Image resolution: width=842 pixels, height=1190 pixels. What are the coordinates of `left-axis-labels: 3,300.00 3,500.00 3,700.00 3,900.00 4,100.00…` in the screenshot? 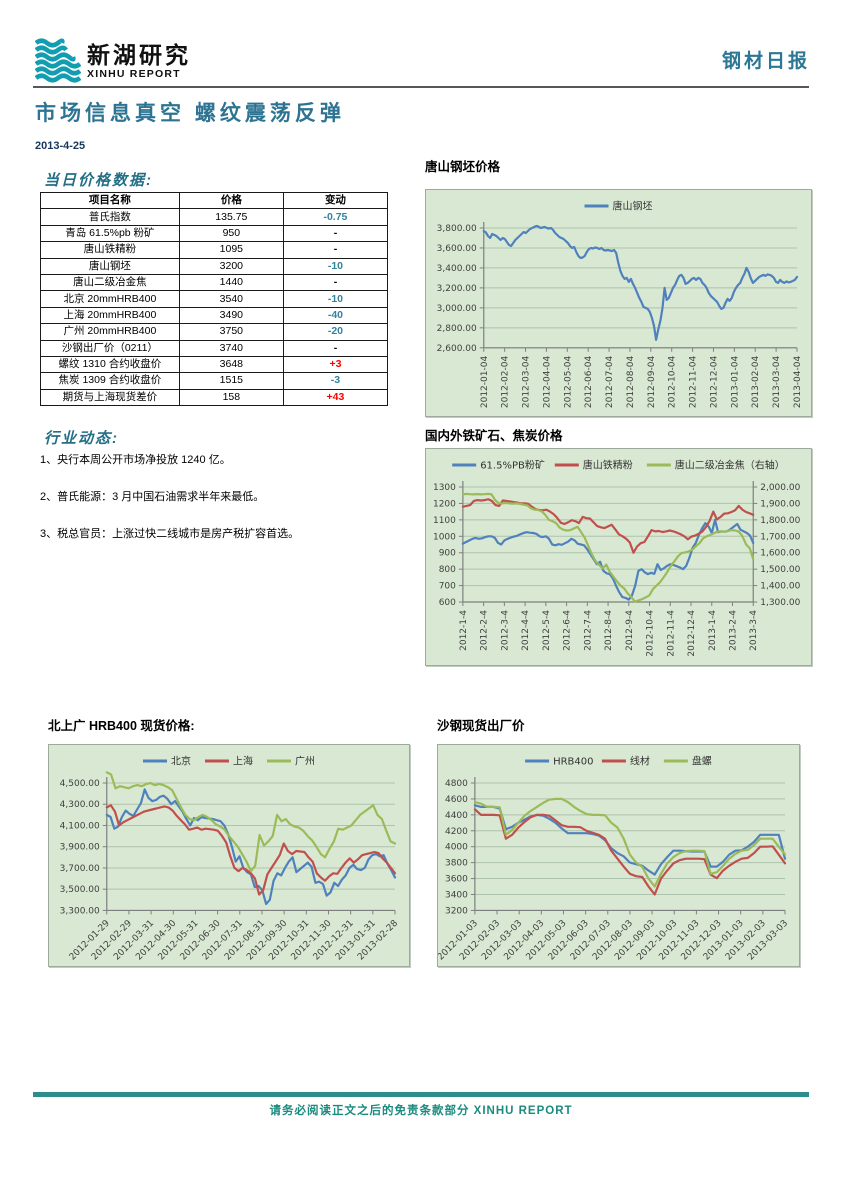 It's located at (80, 847).